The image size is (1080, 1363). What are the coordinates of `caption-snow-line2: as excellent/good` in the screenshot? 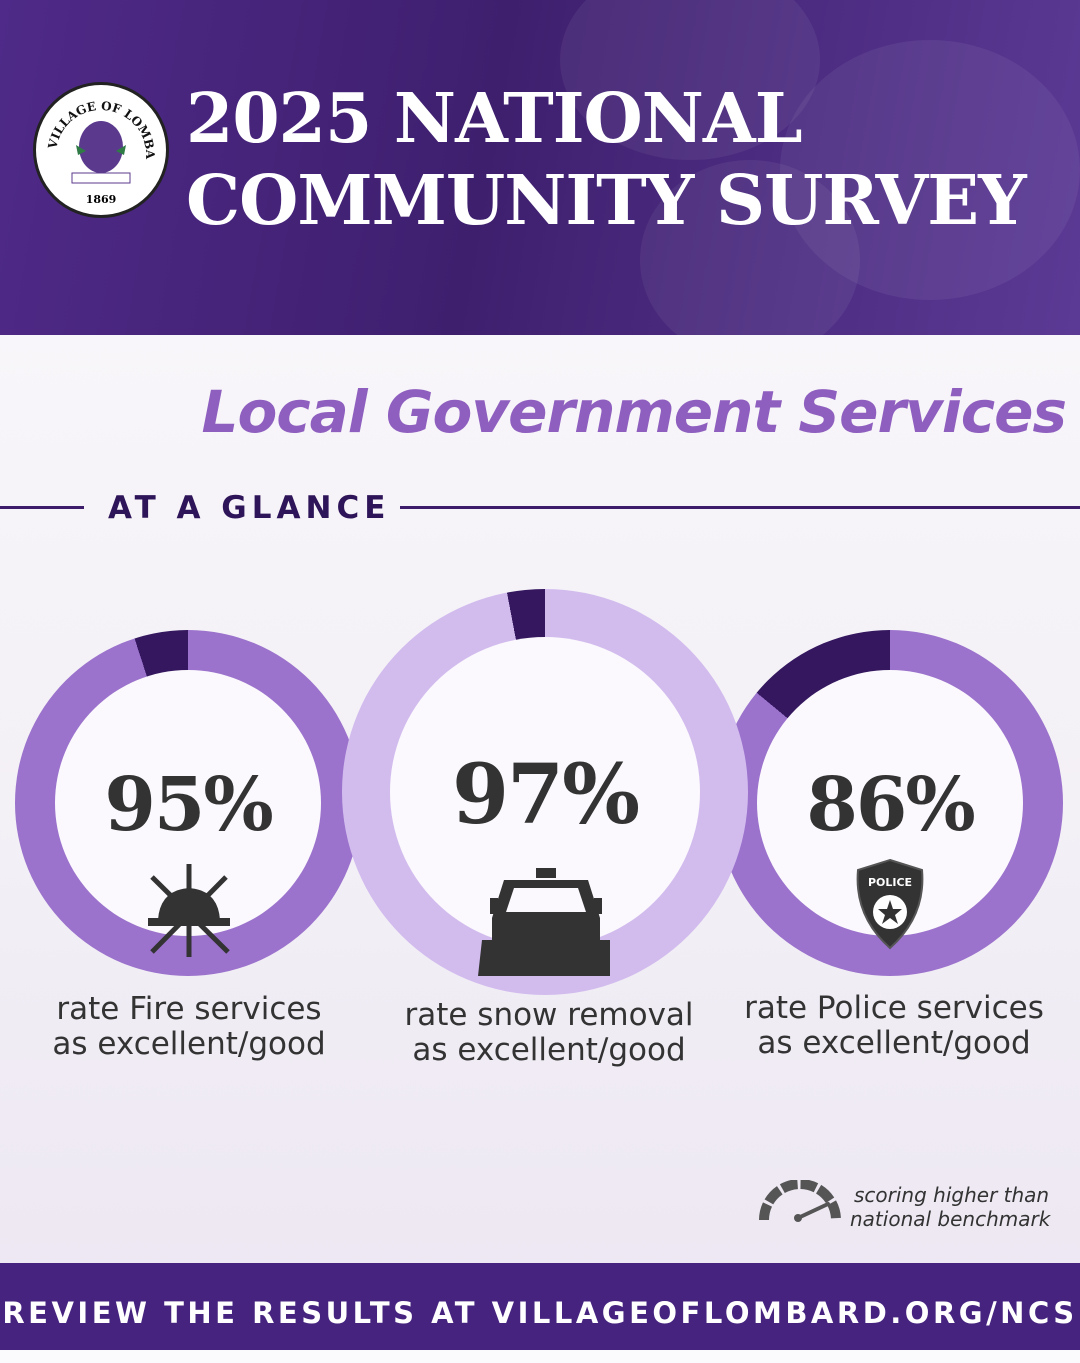 It's located at (549, 1050).